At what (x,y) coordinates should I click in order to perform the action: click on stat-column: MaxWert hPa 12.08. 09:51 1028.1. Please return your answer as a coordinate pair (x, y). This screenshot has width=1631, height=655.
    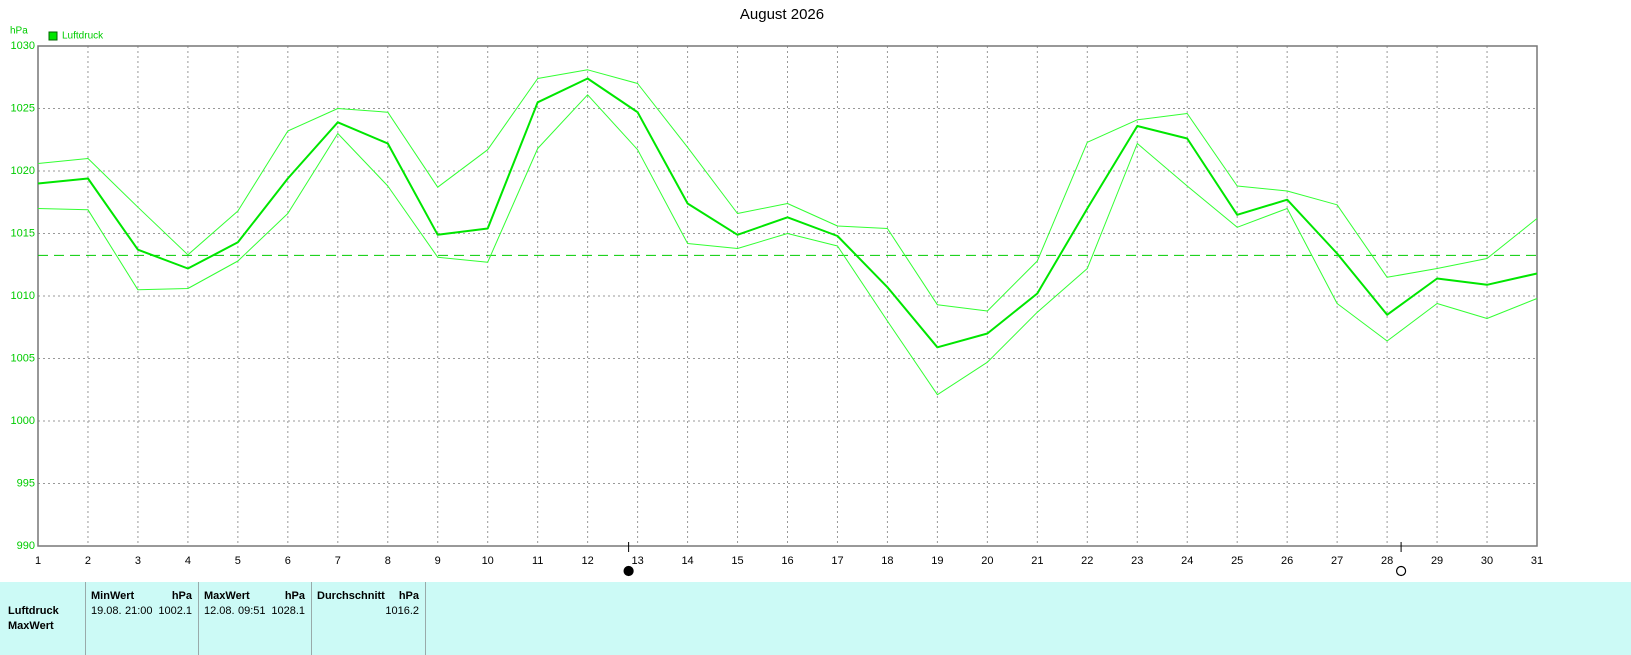
    Looking at the image, I should click on (255, 618).